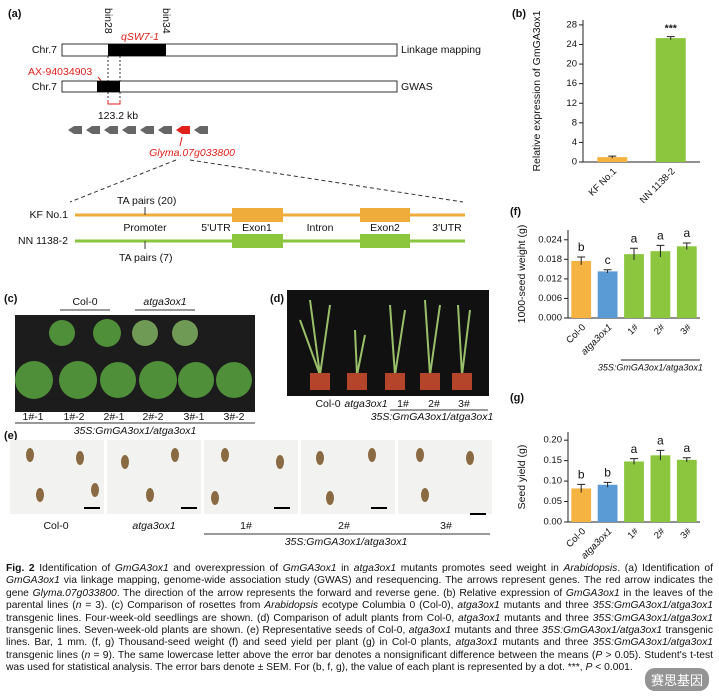  What do you see at coordinates (434, 404) in the screenshot?
I see `plant-label: 2#` at bounding box center [434, 404].